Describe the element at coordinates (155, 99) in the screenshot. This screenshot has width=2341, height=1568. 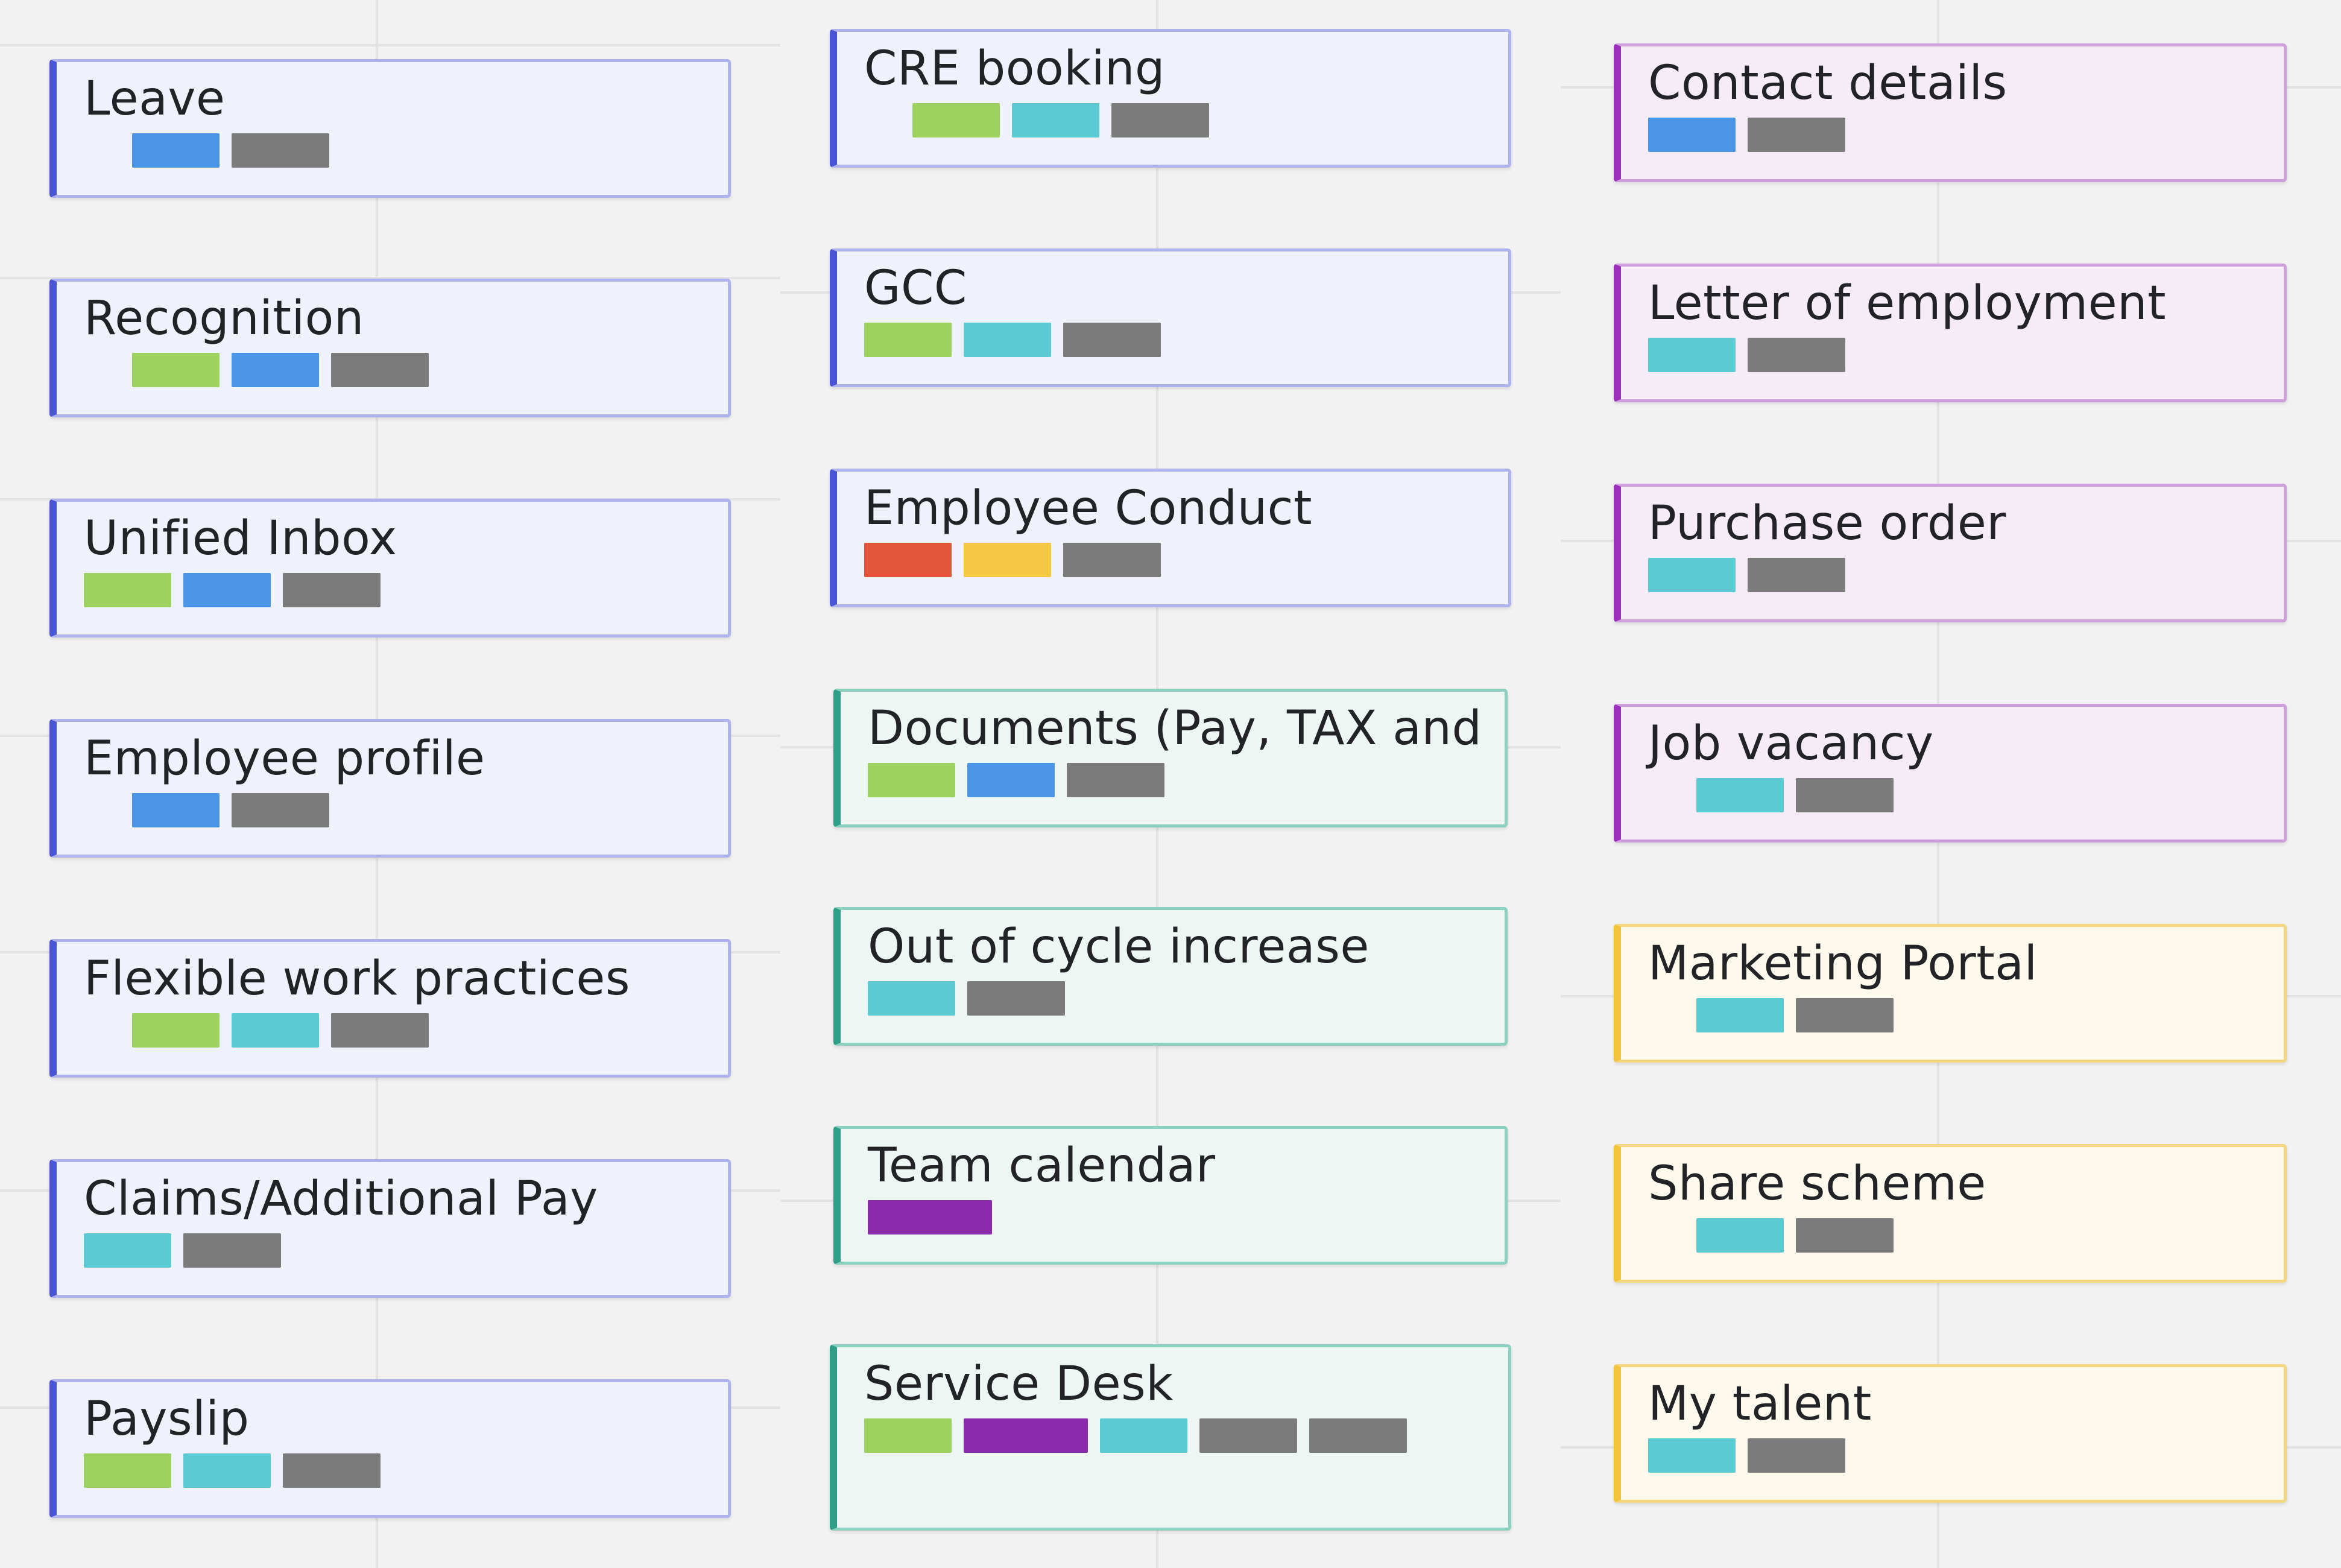
I see `card-title: Leave` at that location.